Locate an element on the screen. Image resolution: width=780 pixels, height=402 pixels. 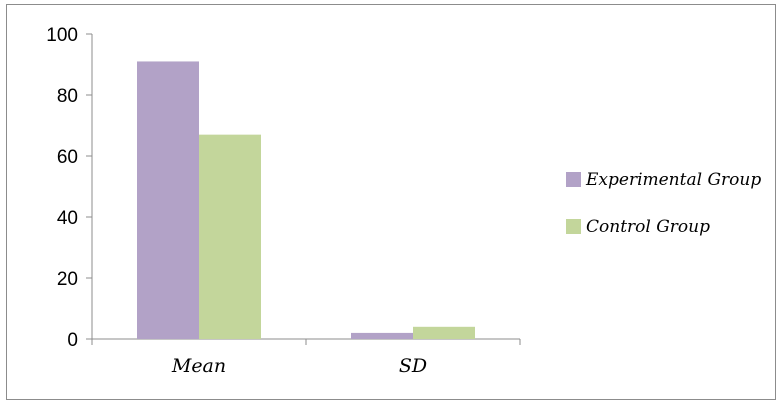
y-axis: 0 20 40 60 80 100 is located at coordinates (69, 188).